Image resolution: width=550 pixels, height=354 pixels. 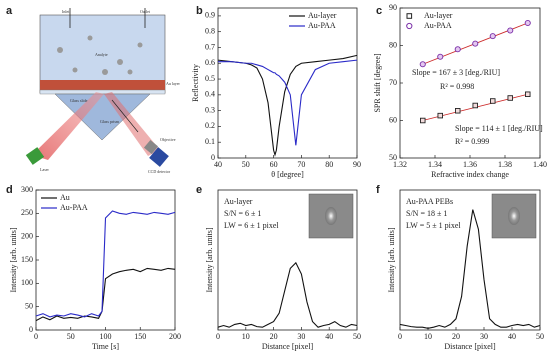 What do you see at coordinates (238, 201) in the screenshot?
I see `annotation: Au-layer` at bounding box center [238, 201].